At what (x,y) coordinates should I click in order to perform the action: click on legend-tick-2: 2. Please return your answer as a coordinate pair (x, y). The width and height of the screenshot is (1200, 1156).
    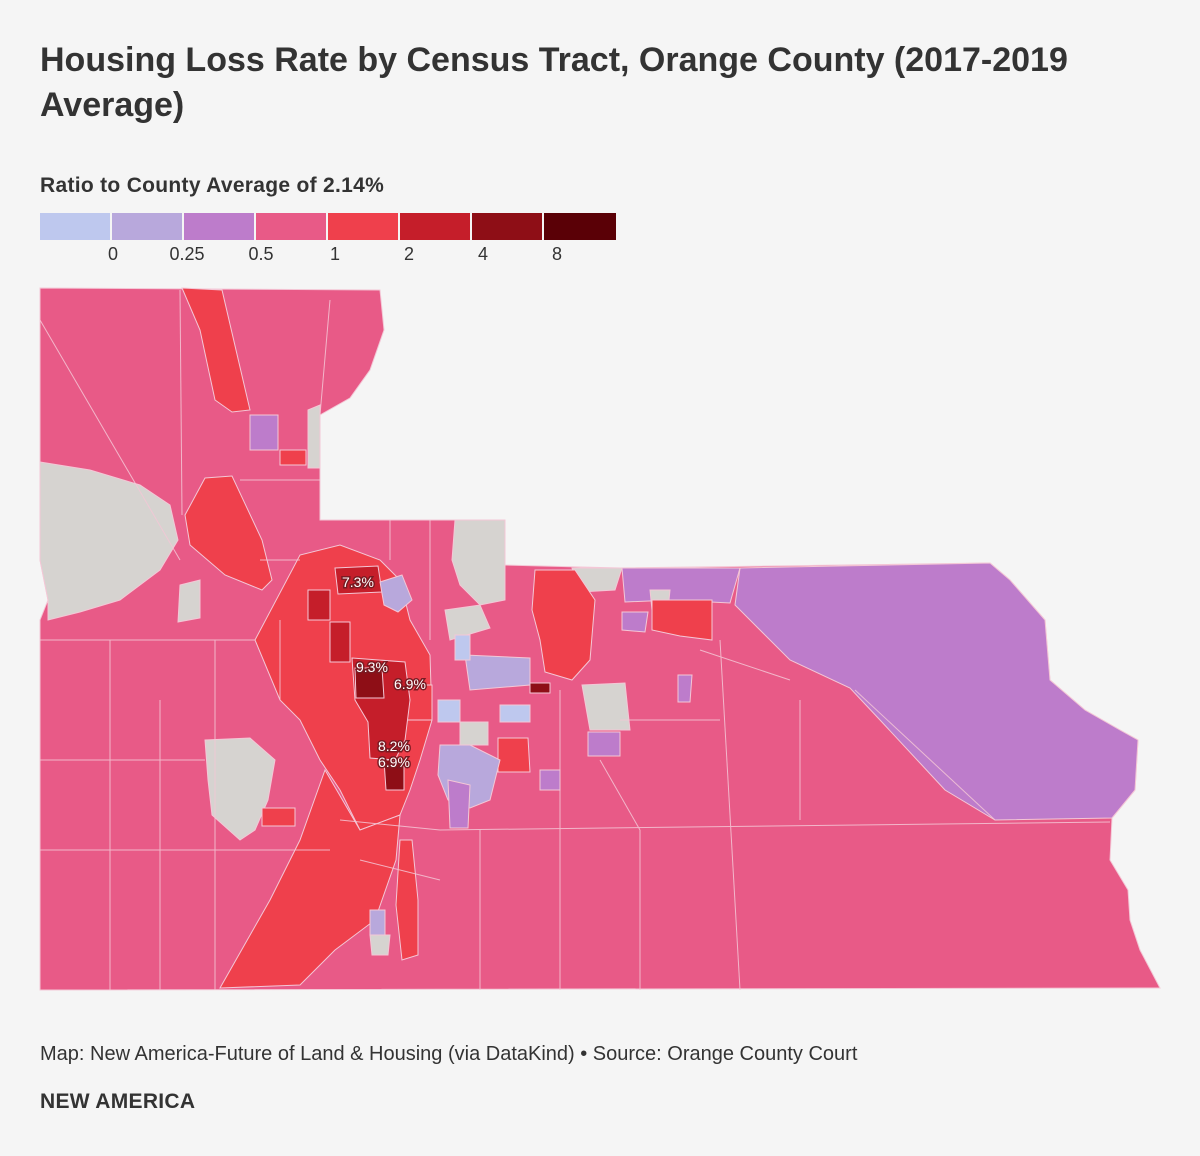
    Looking at the image, I should click on (409, 254).